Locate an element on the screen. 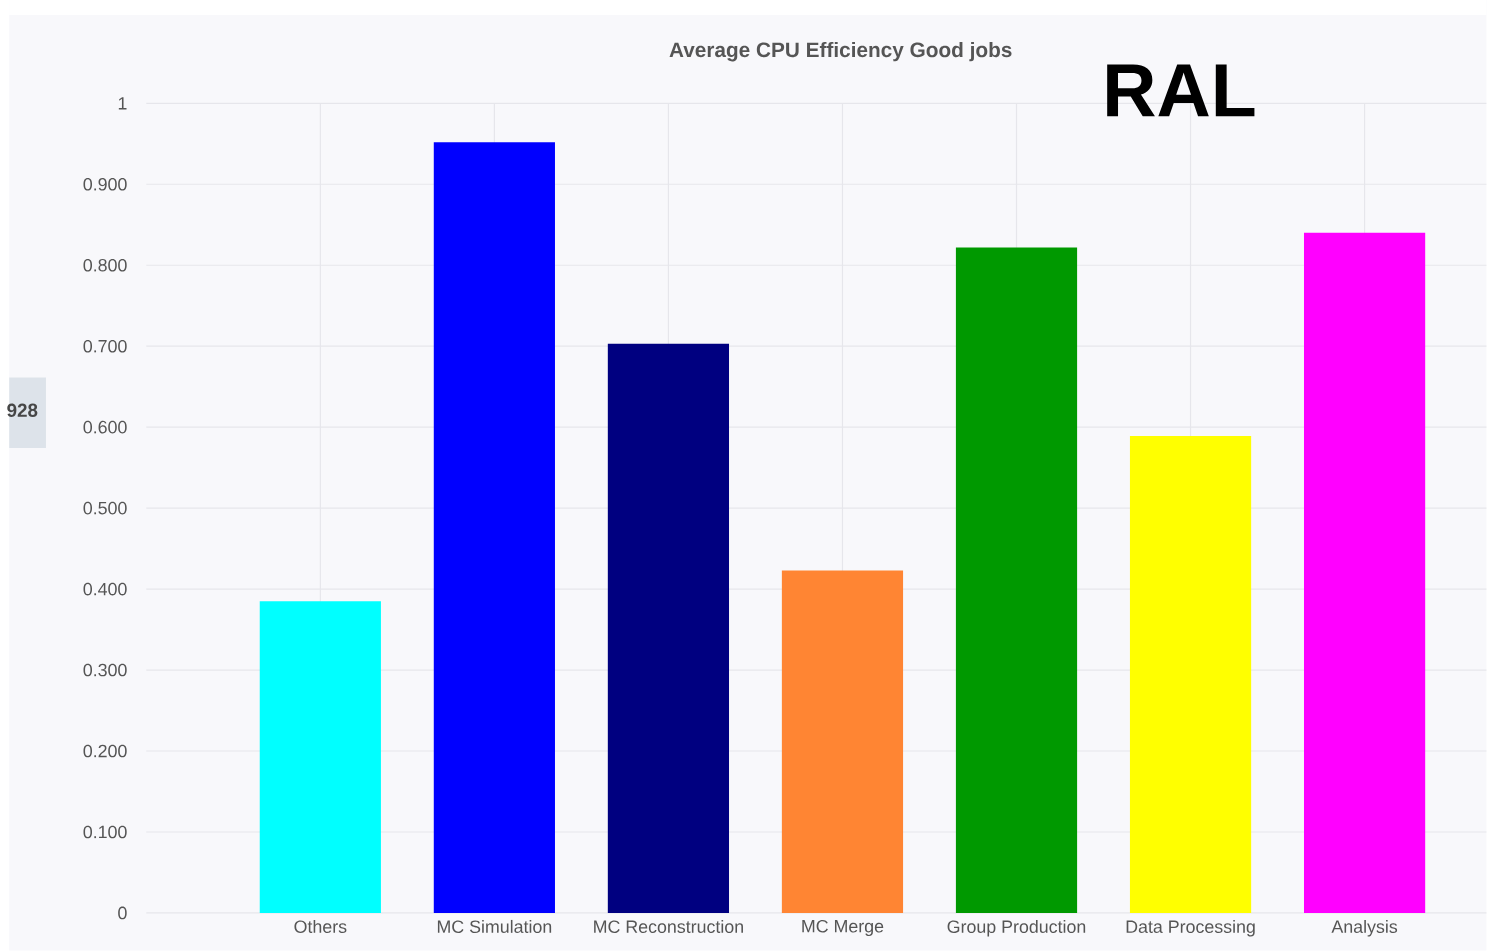 This screenshot has height=951, width=1487. x-tick-label: MC Reconstruction is located at coordinates (668, 927).